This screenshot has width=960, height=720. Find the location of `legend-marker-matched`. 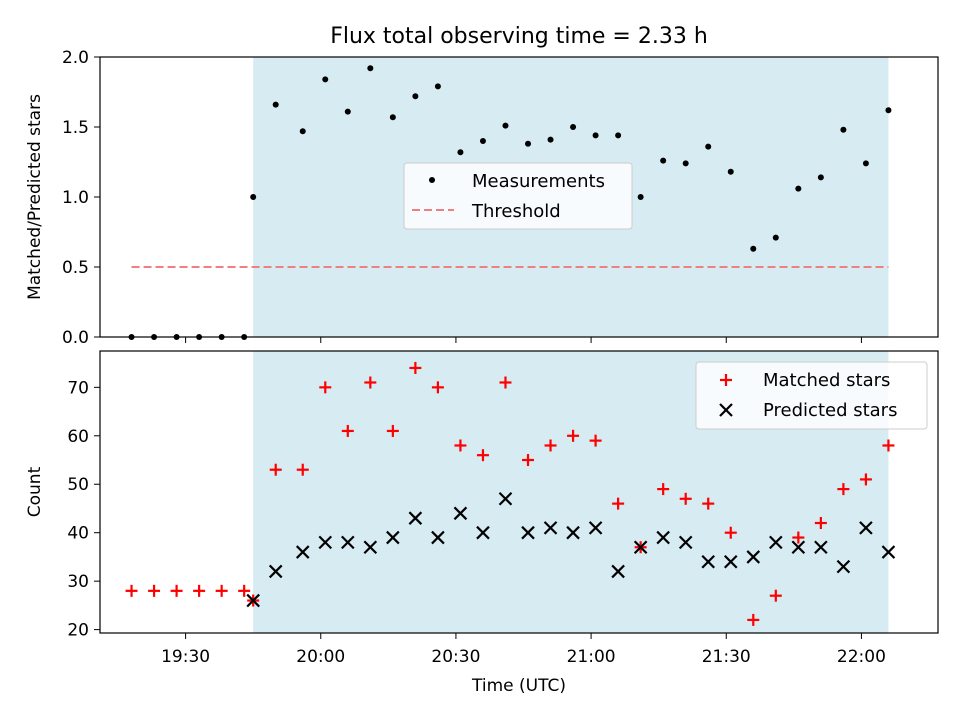

legend-marker-matched is located at coordinates (726, 380).